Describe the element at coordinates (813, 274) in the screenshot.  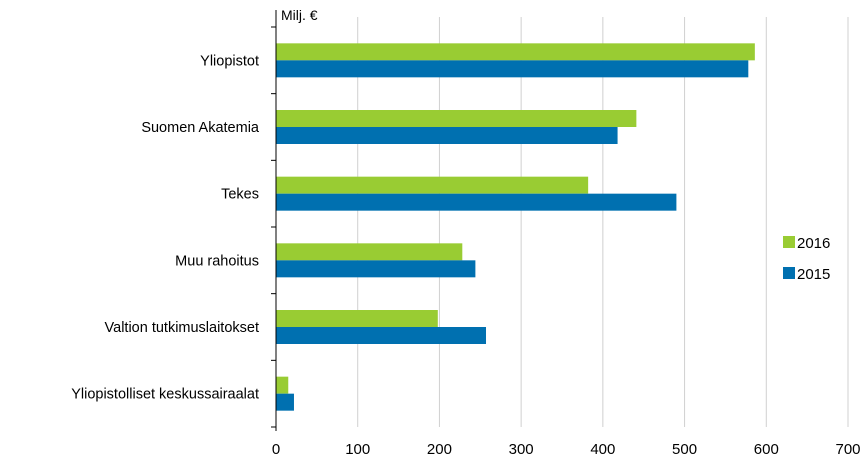
I see `legend-label-2015: 2015` at that location.